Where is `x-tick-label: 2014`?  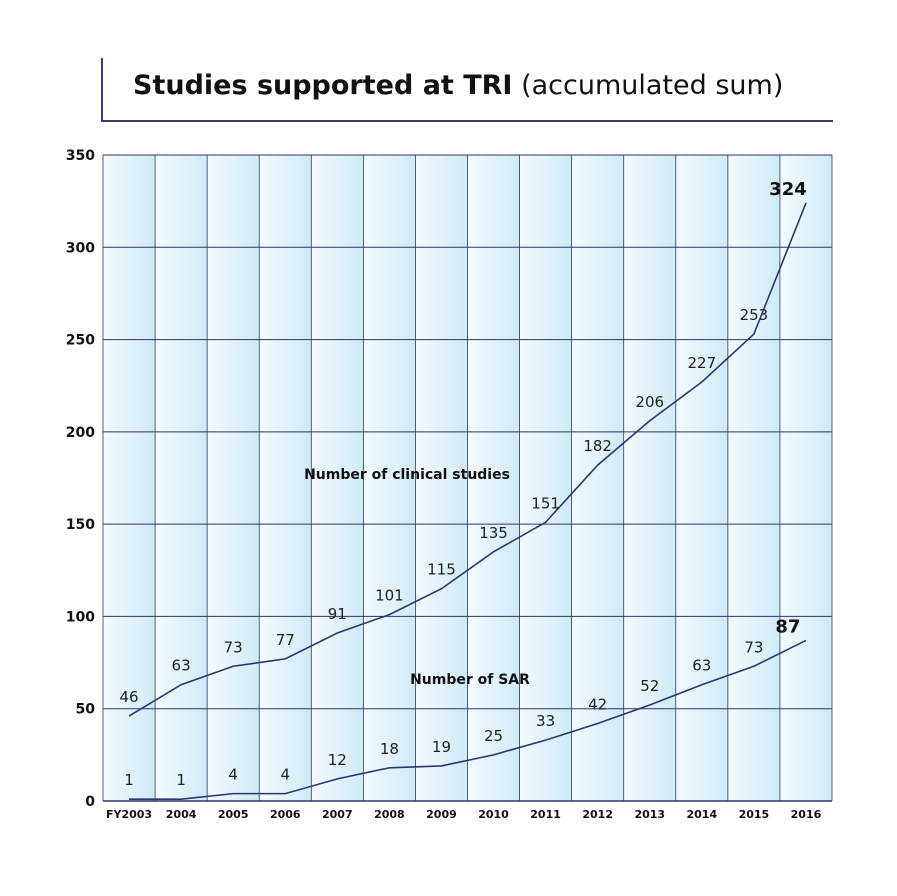
x-tick-label: 2014 is located at coordinates (702, 814).